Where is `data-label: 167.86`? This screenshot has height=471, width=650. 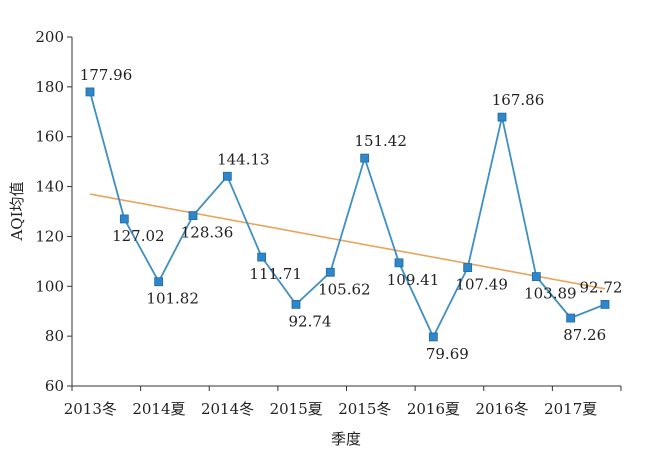
data-label: 167.86 is located at coordinates (518, 100).